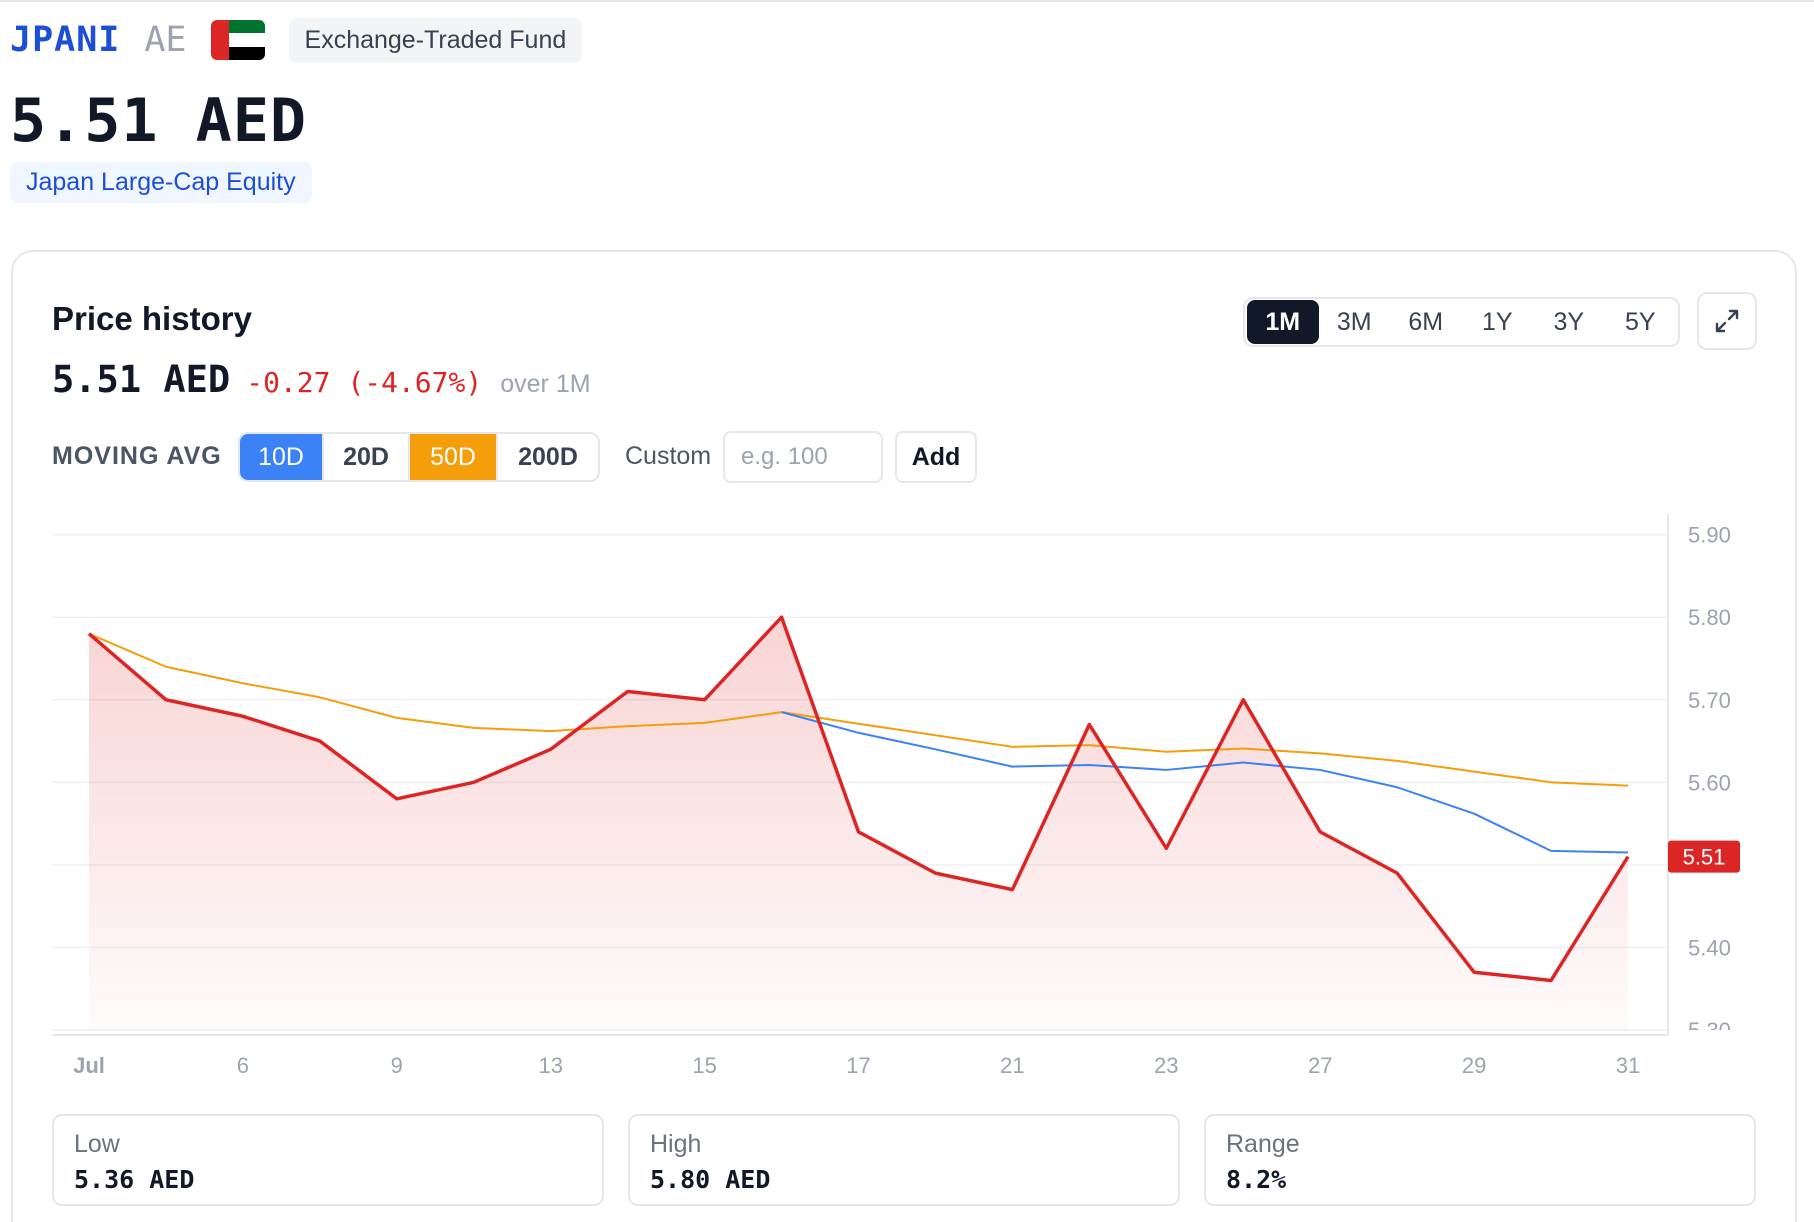 The height and width of the screenshot is (1222, 1814). What do you see at coordinates (1166, 1065) in the screenshot?
I see `x-tick-label: 23` at bounding box center [1166, 1065].